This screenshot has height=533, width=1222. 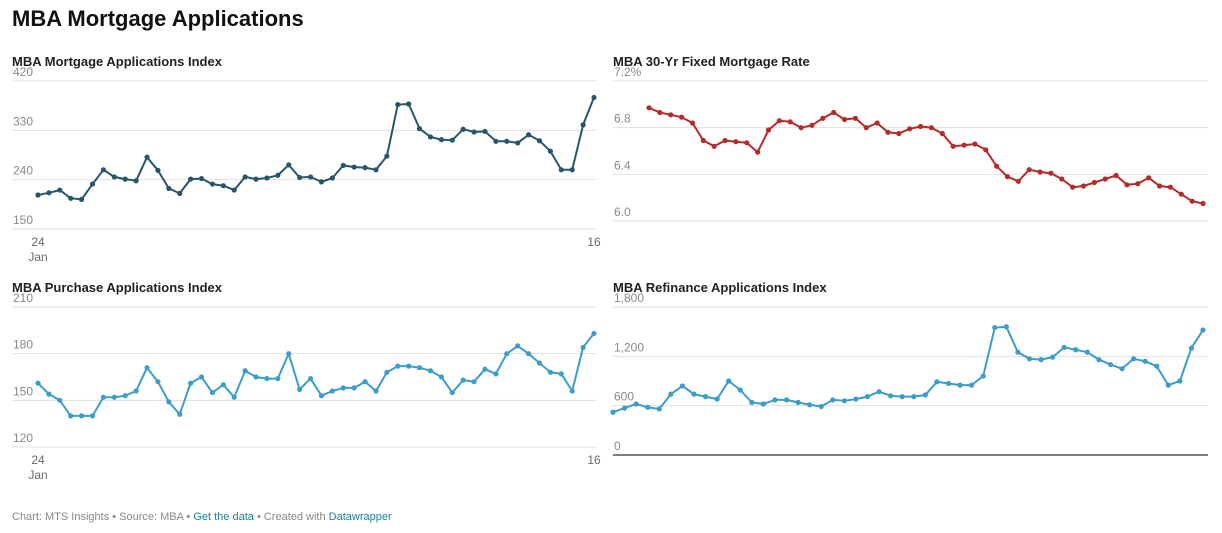 What do you see at coordinates (23, 391) in the screenshot?
I see `y-tick-label: 150` at bounding box center [23, 391].